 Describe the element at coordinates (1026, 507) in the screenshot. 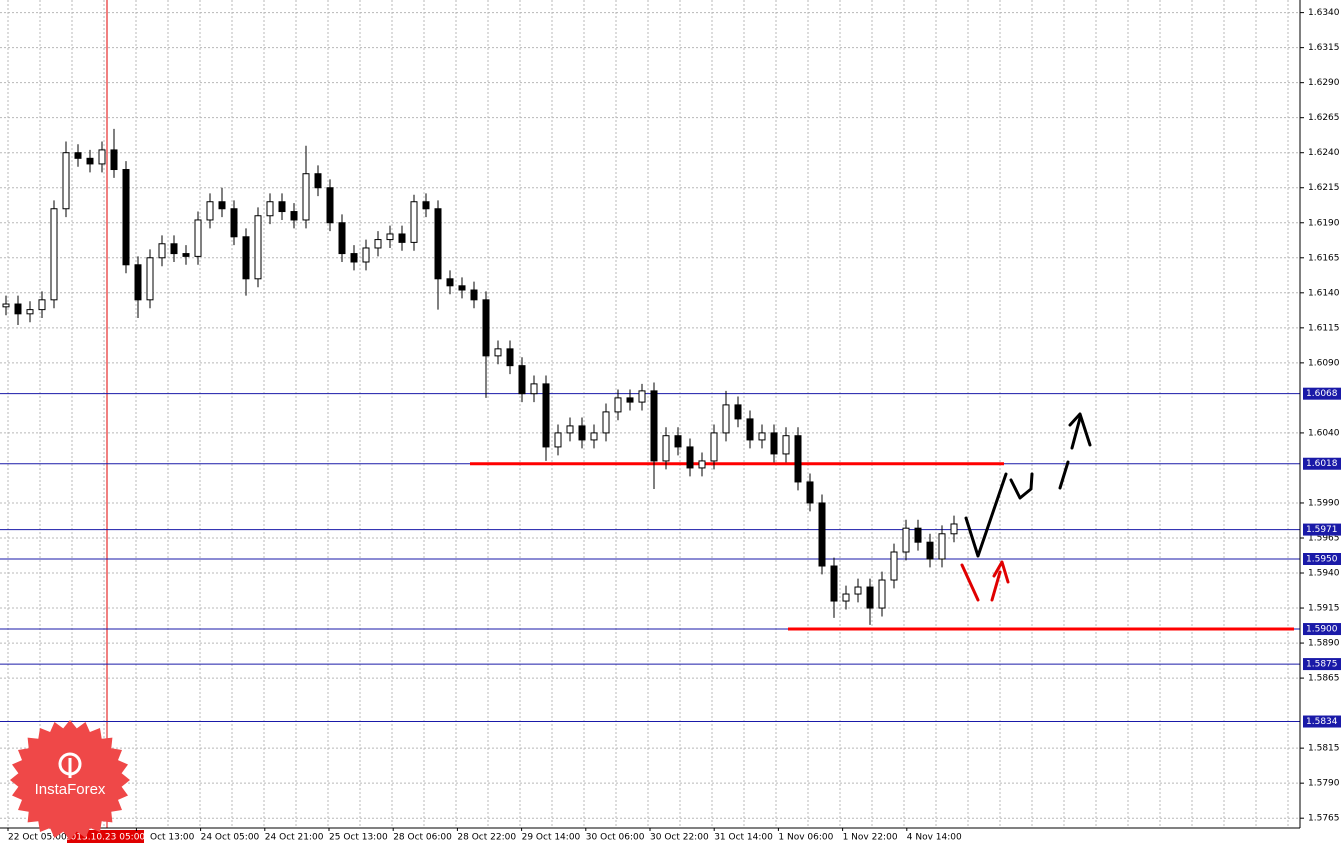

I see `forecast-arrows` at that location.